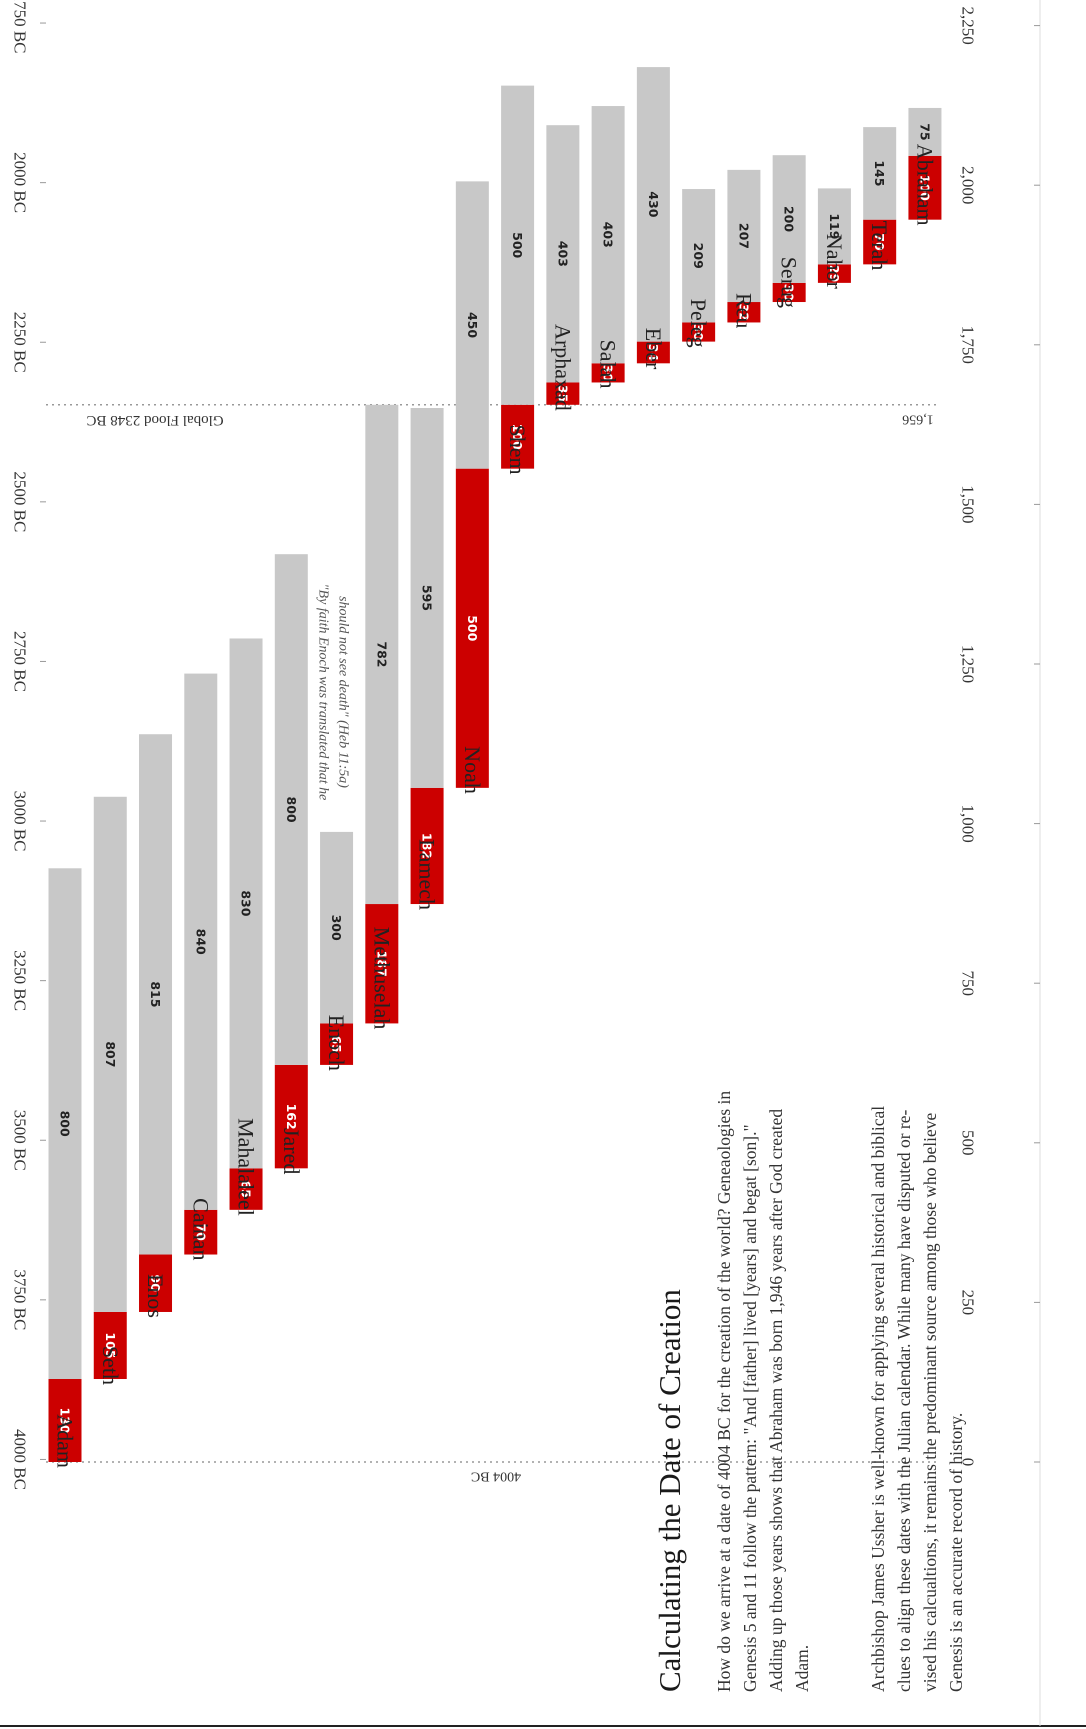 The image size is (1086, 1729). I want to click on bar-age-at-son-methuselah, so click(382, 964).